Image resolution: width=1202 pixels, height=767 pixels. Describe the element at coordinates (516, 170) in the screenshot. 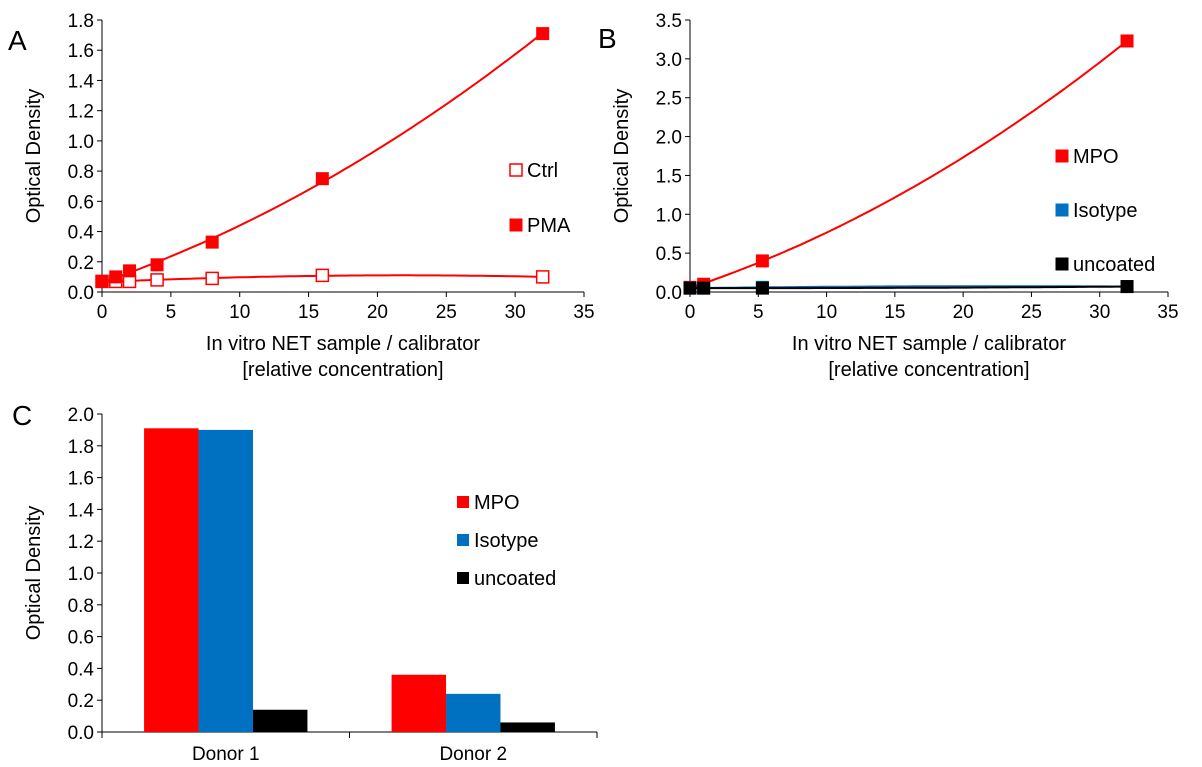

I see `legend-swatch-ctrl` at that location.